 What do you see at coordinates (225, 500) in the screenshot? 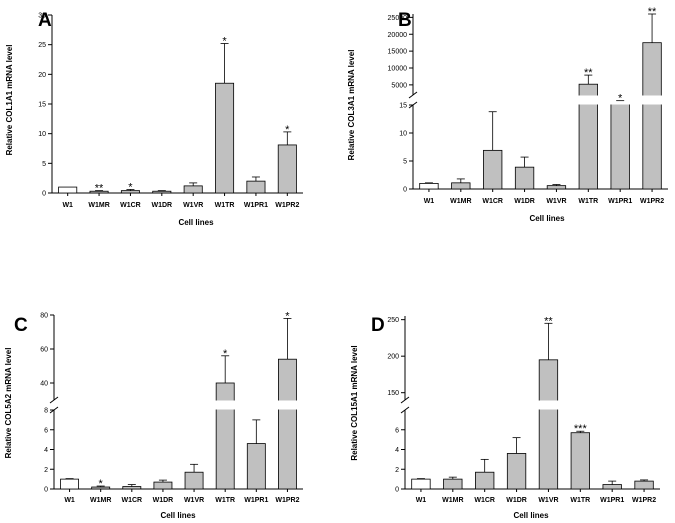
I see `x-tick-label-c-w1tr: W1TR` at bounding box center [225, 500].